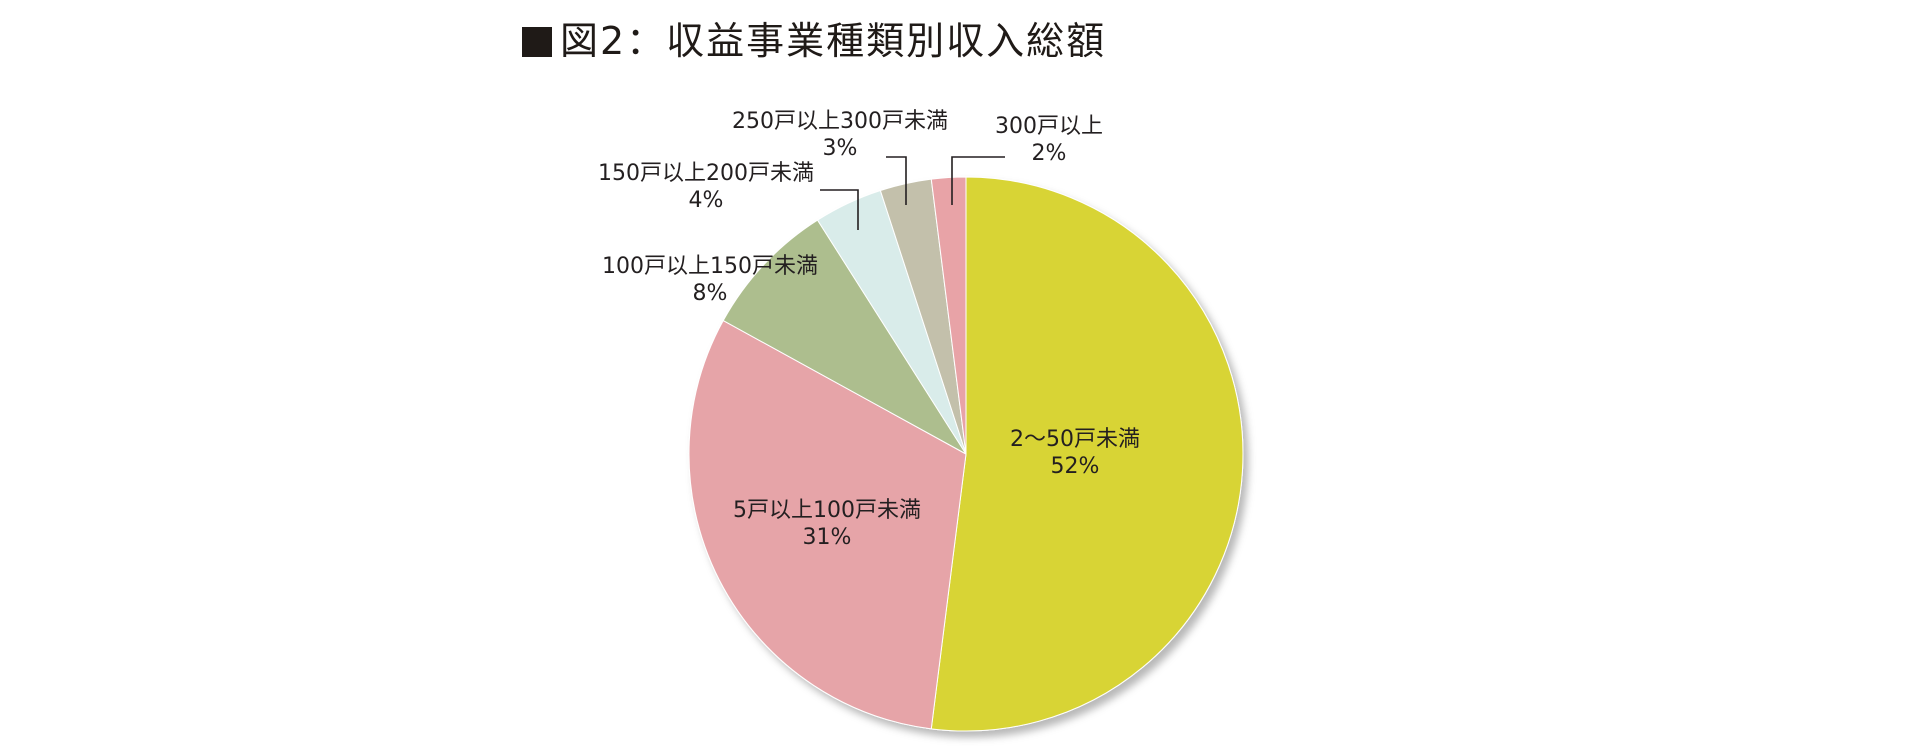 This screenshot has height=754, width=1920. Describe the element at coordinates (840, 148) in the screenshot. I see `slice-value-label: 3%` at that location.